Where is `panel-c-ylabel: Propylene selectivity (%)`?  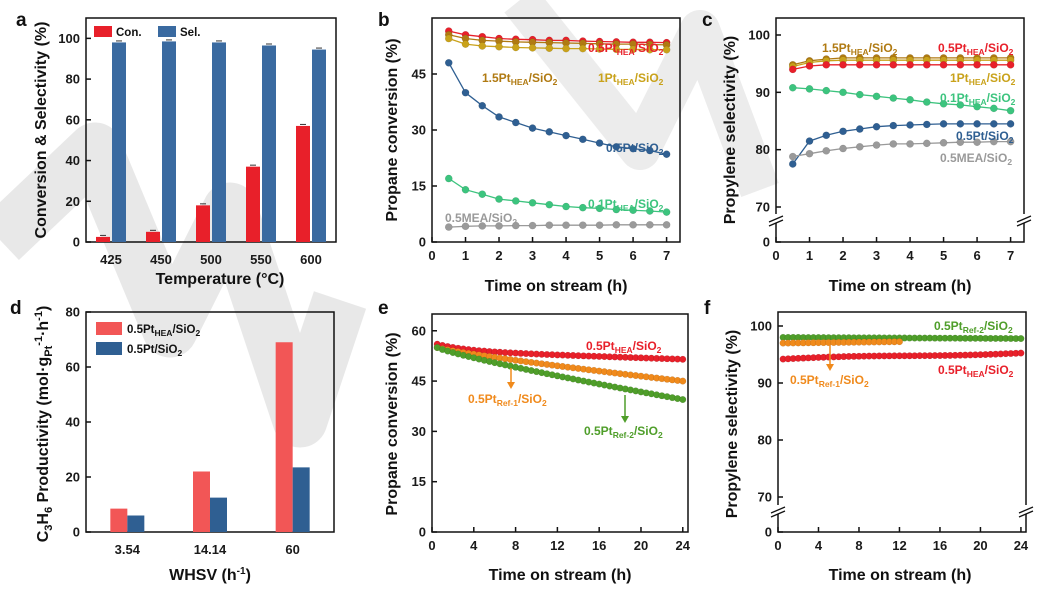 panel-c-ylabel: Propylene selectivity (%) is located at coordinates (730, 130).